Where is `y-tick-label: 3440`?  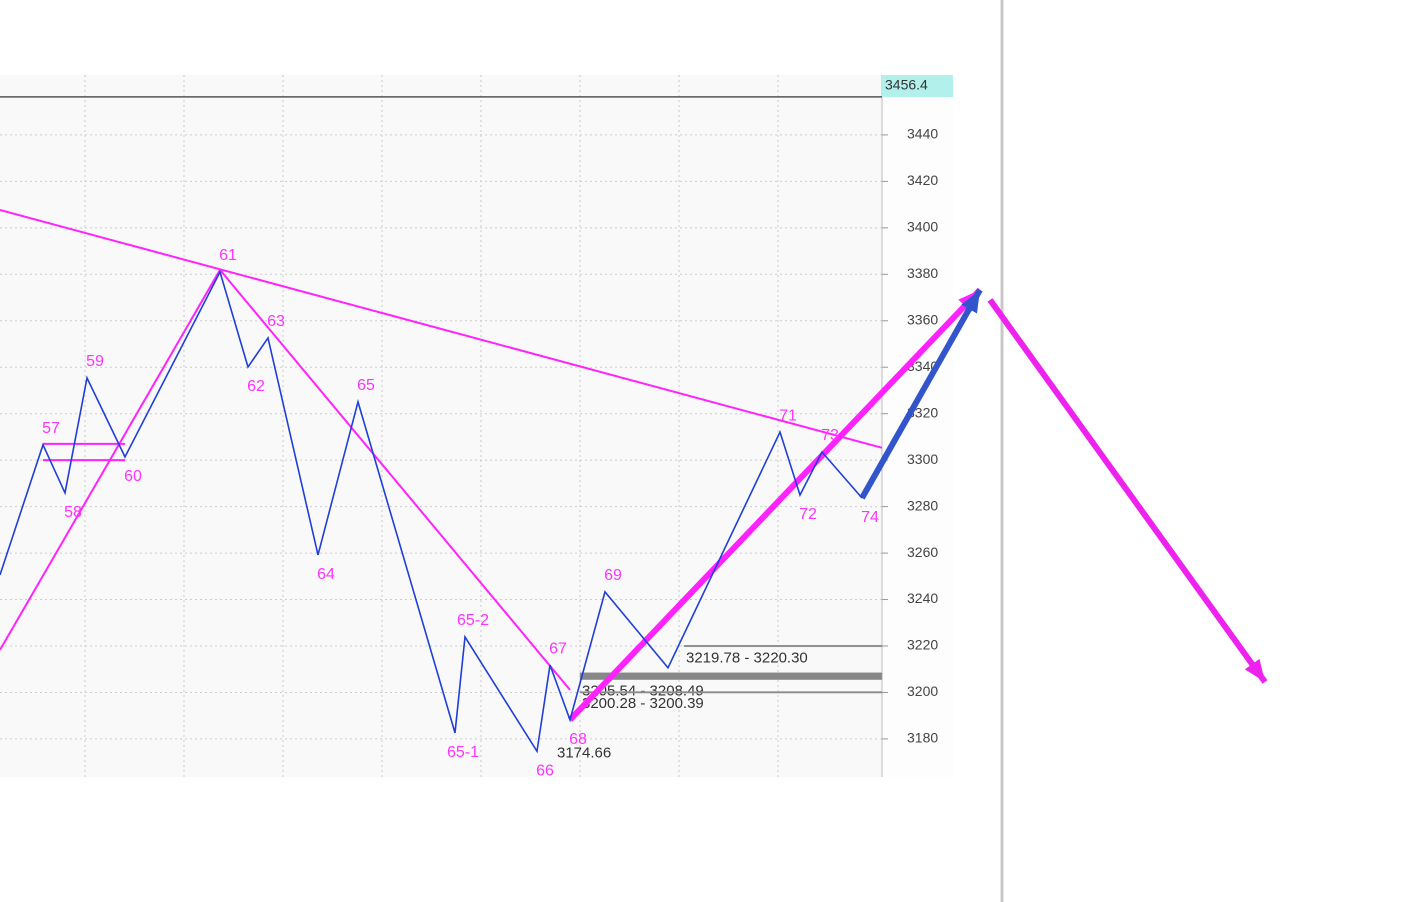
y-tick-label: 3440 is located at coordinates (922, 134).